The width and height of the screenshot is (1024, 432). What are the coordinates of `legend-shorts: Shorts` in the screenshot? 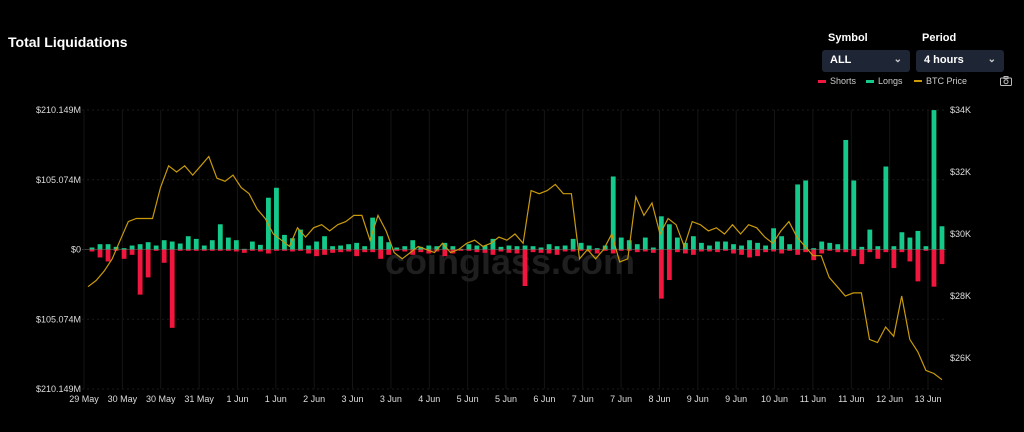 It's located at (837, 81).